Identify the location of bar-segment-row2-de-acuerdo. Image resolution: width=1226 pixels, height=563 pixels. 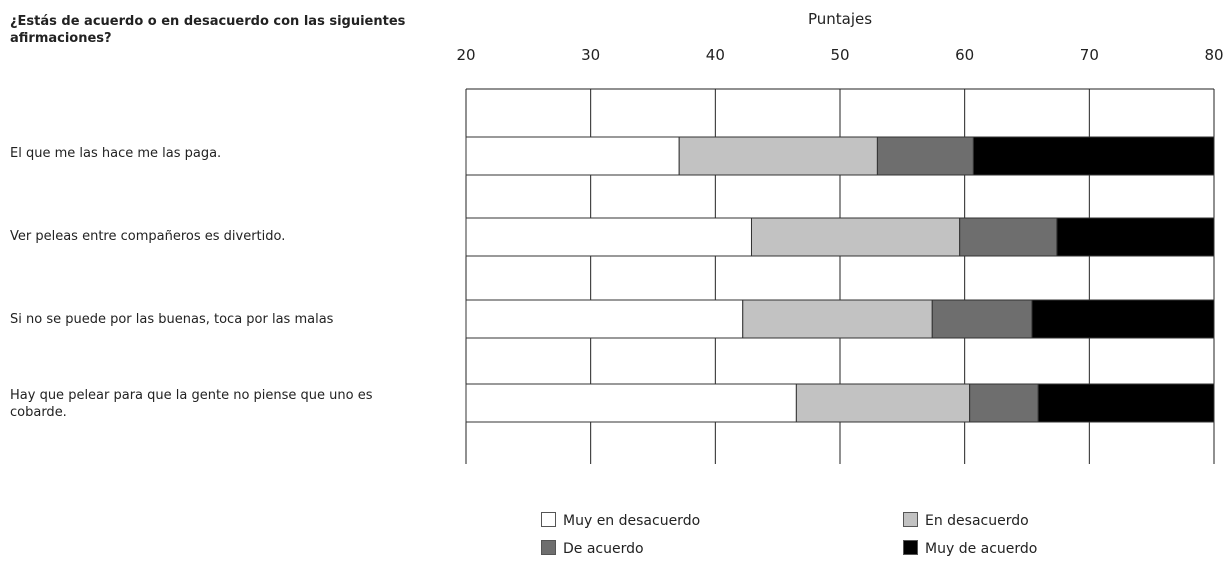
(1008, 237).